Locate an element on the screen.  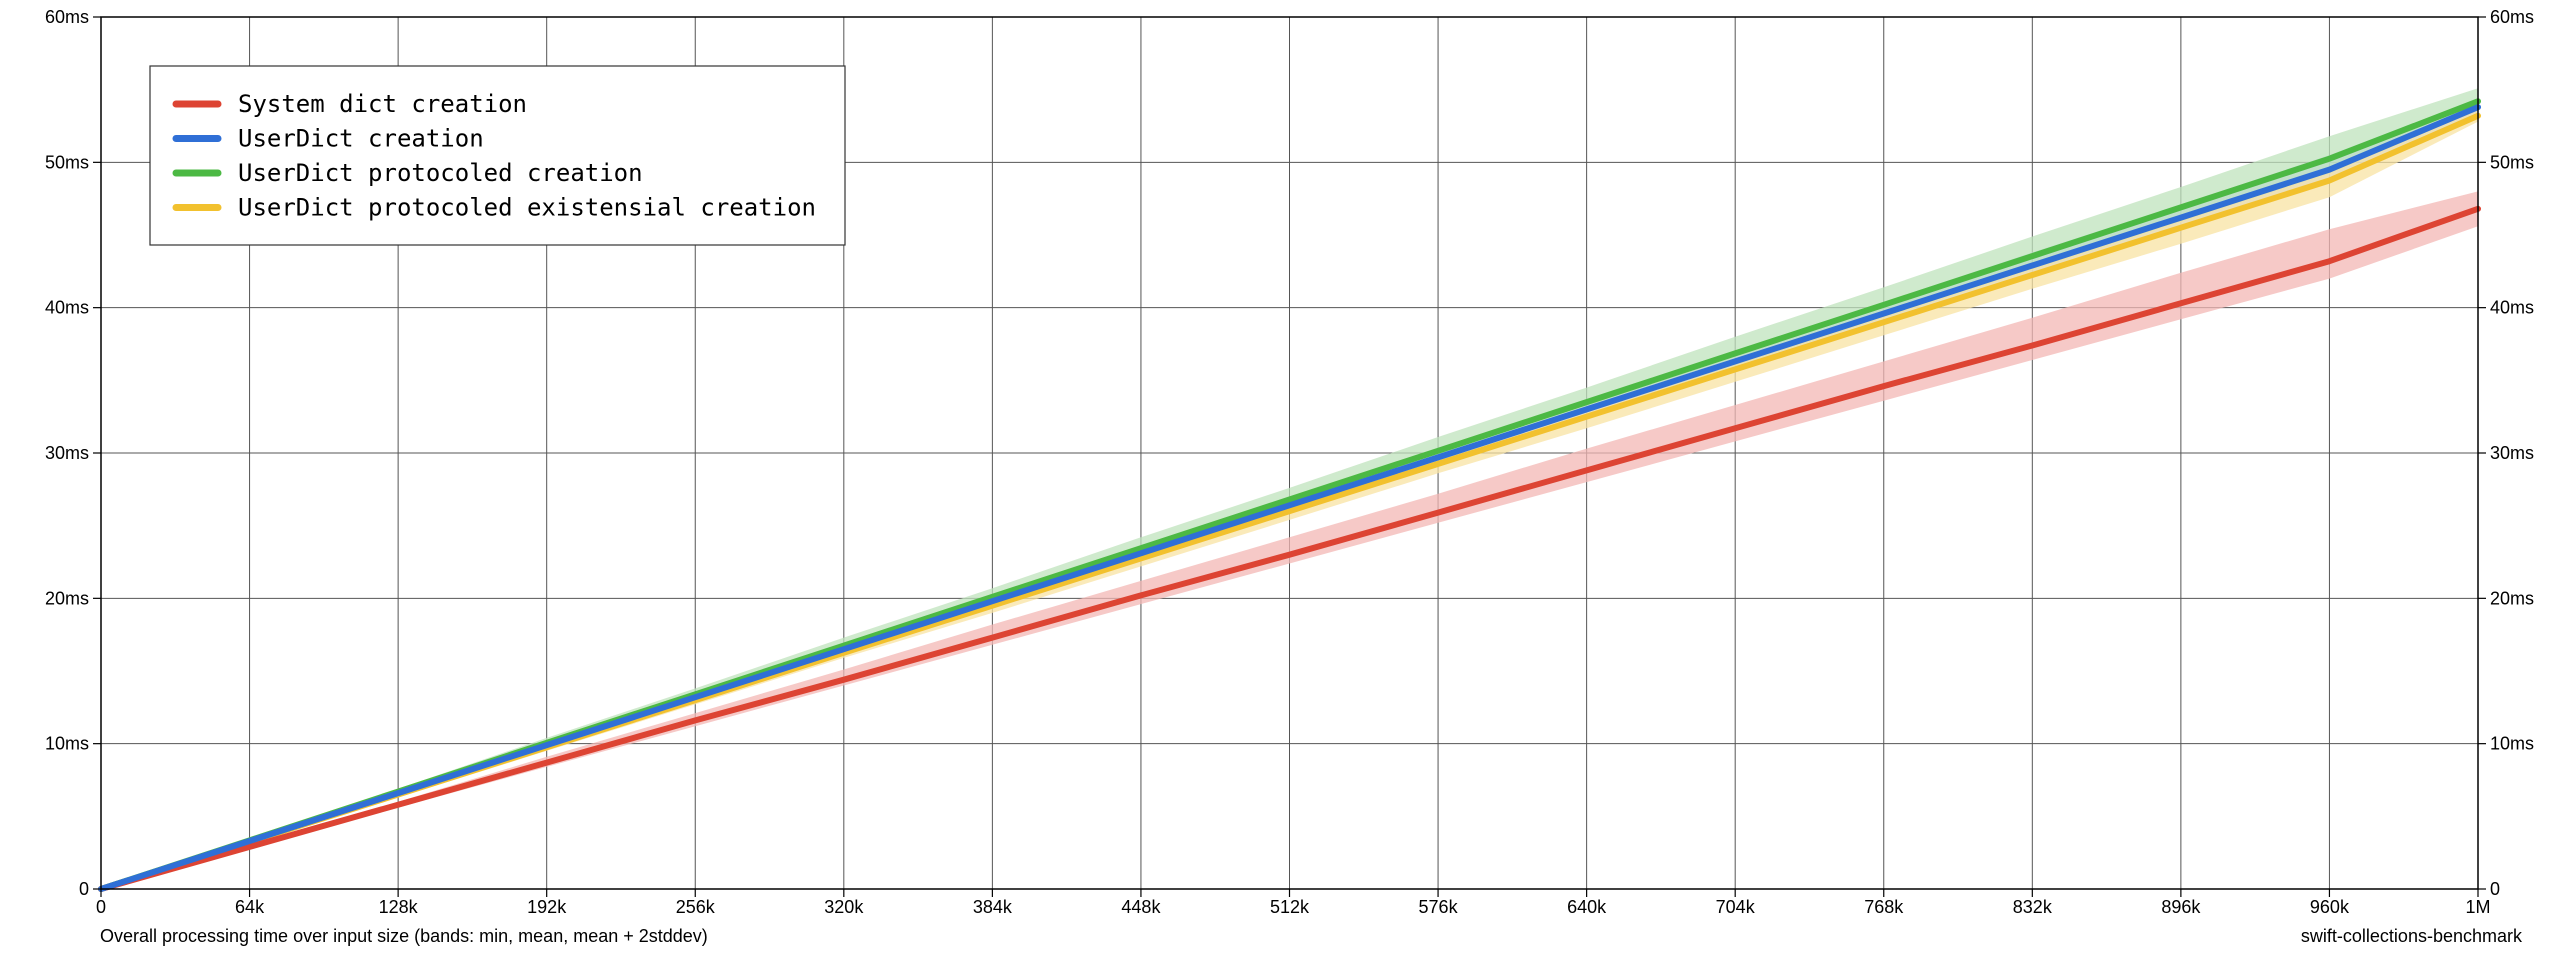
x-tick-label: 448k is located at coordinates (1141, 907).